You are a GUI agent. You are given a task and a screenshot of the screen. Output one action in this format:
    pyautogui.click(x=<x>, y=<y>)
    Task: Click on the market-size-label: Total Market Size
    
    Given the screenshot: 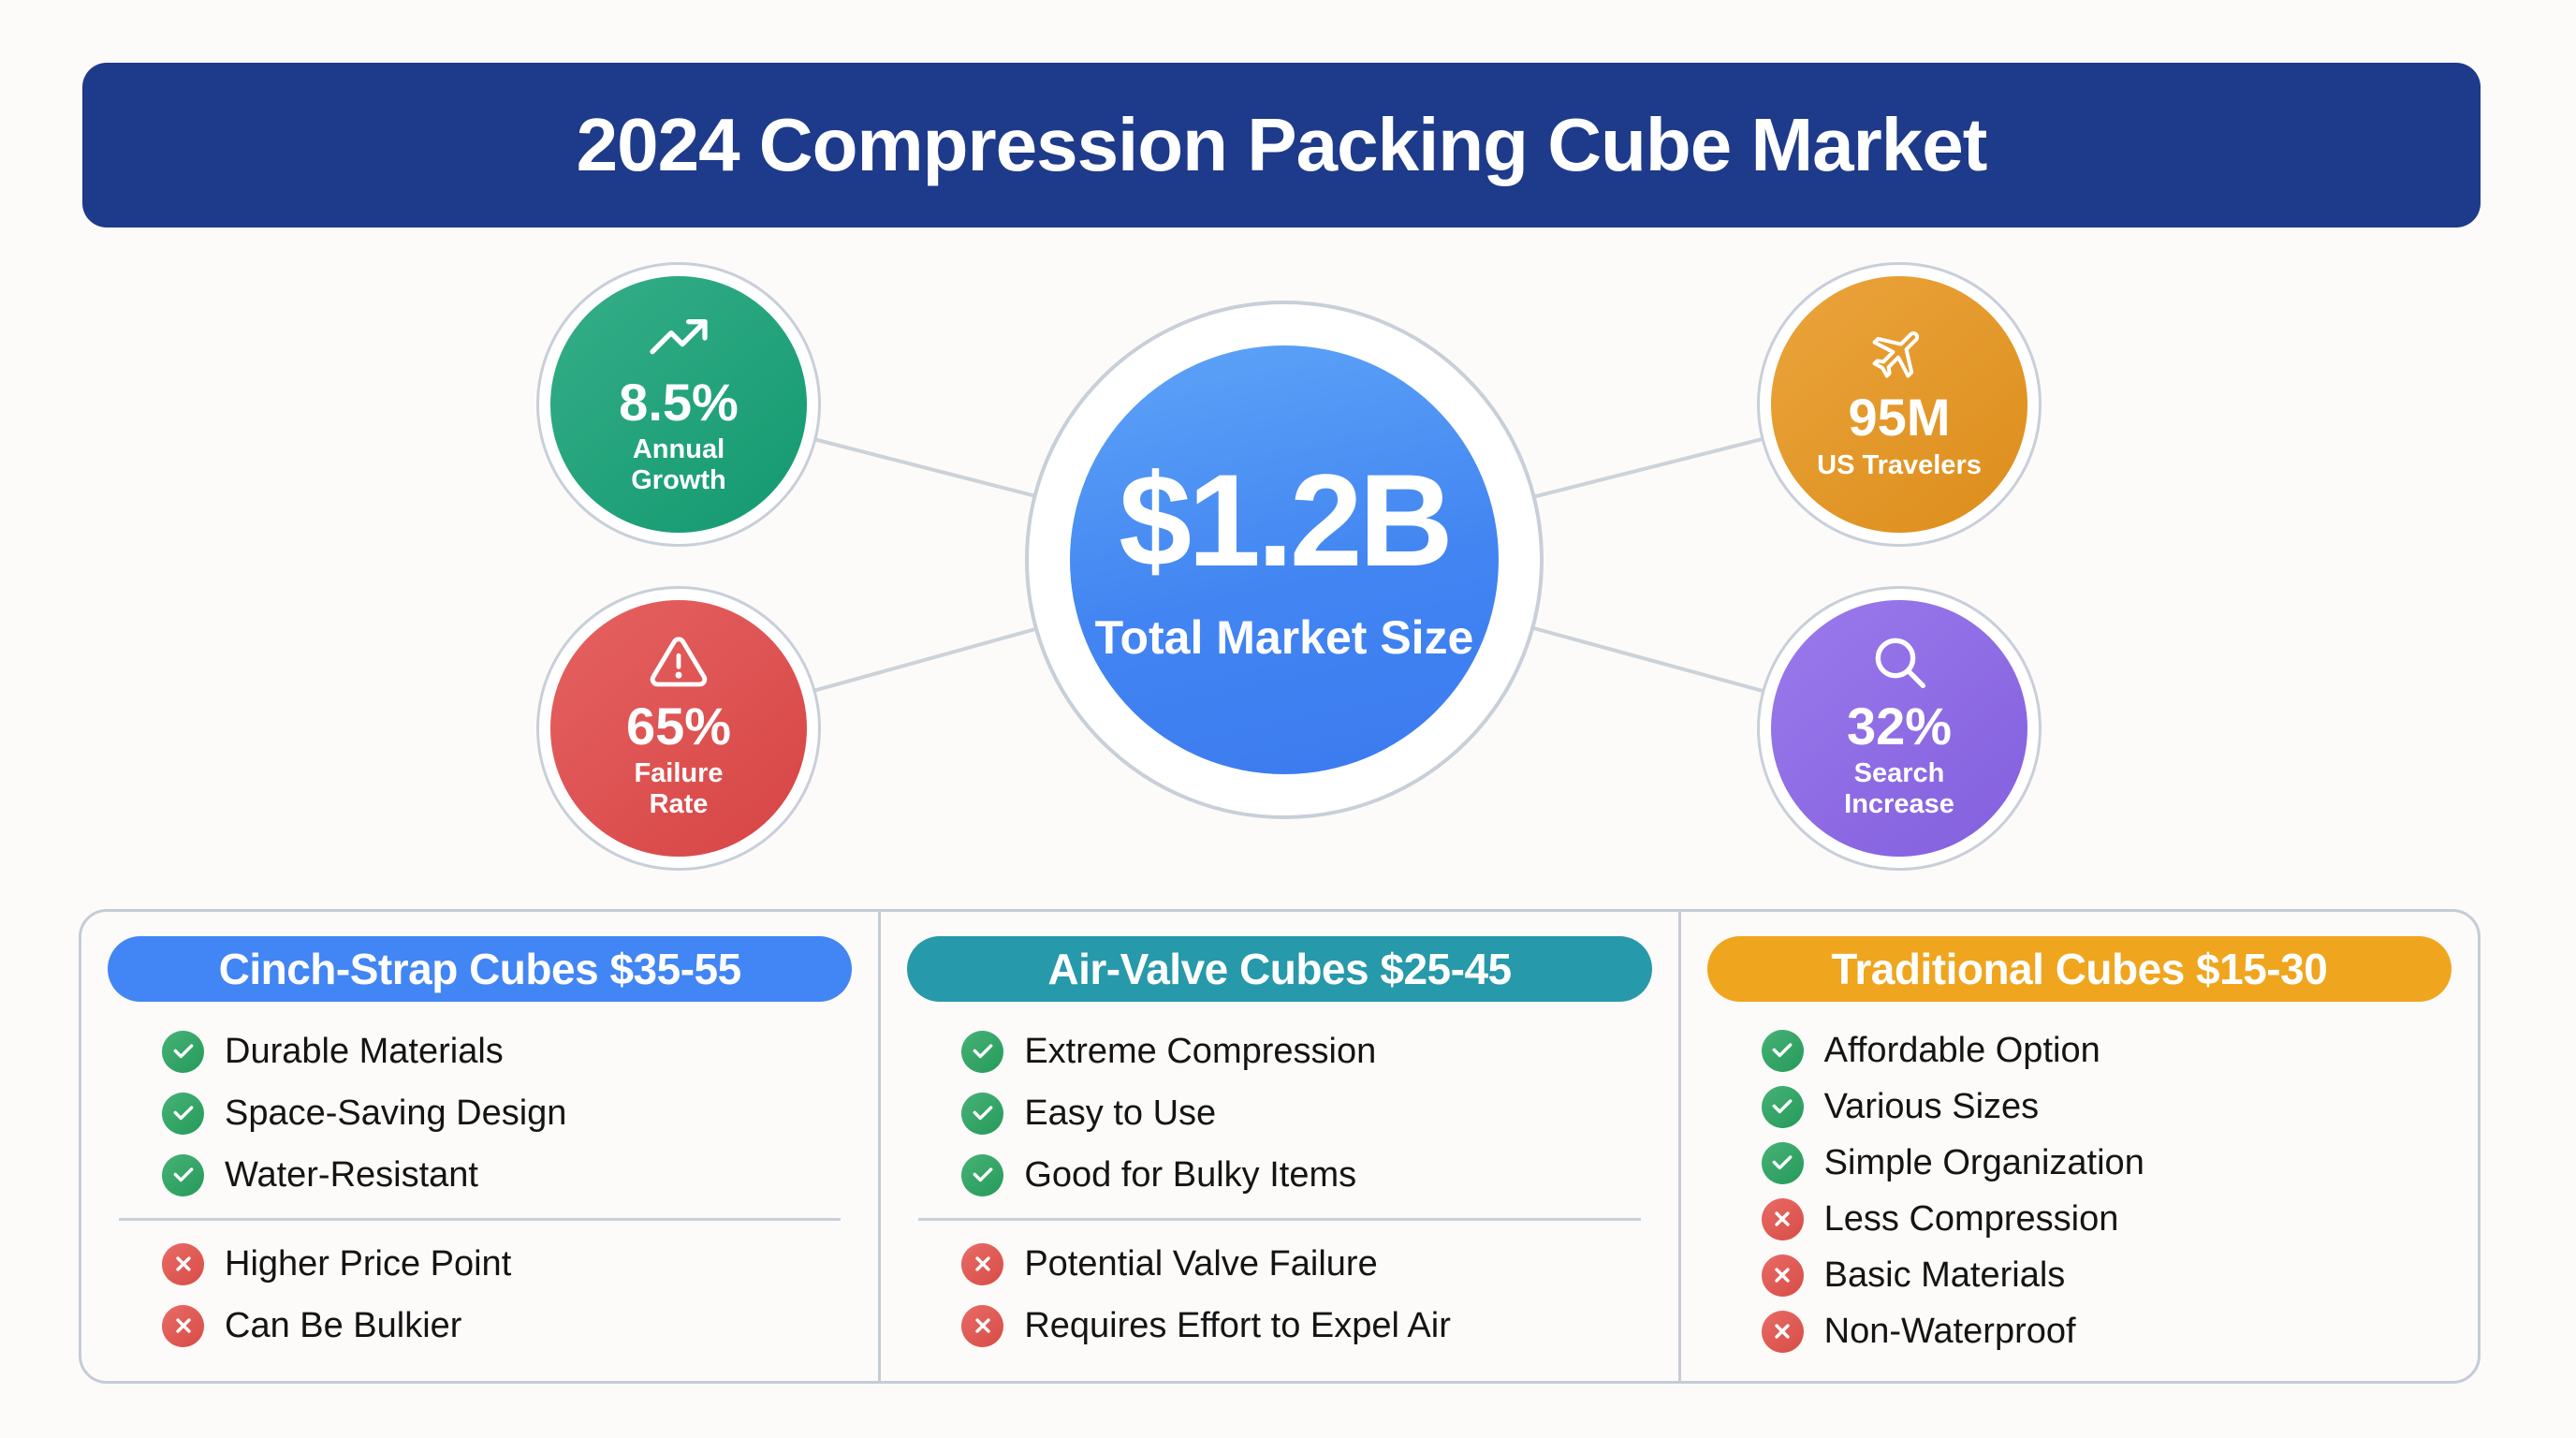 What is the action you would take?
    pyautogui.click(x=1284, y=637)
    